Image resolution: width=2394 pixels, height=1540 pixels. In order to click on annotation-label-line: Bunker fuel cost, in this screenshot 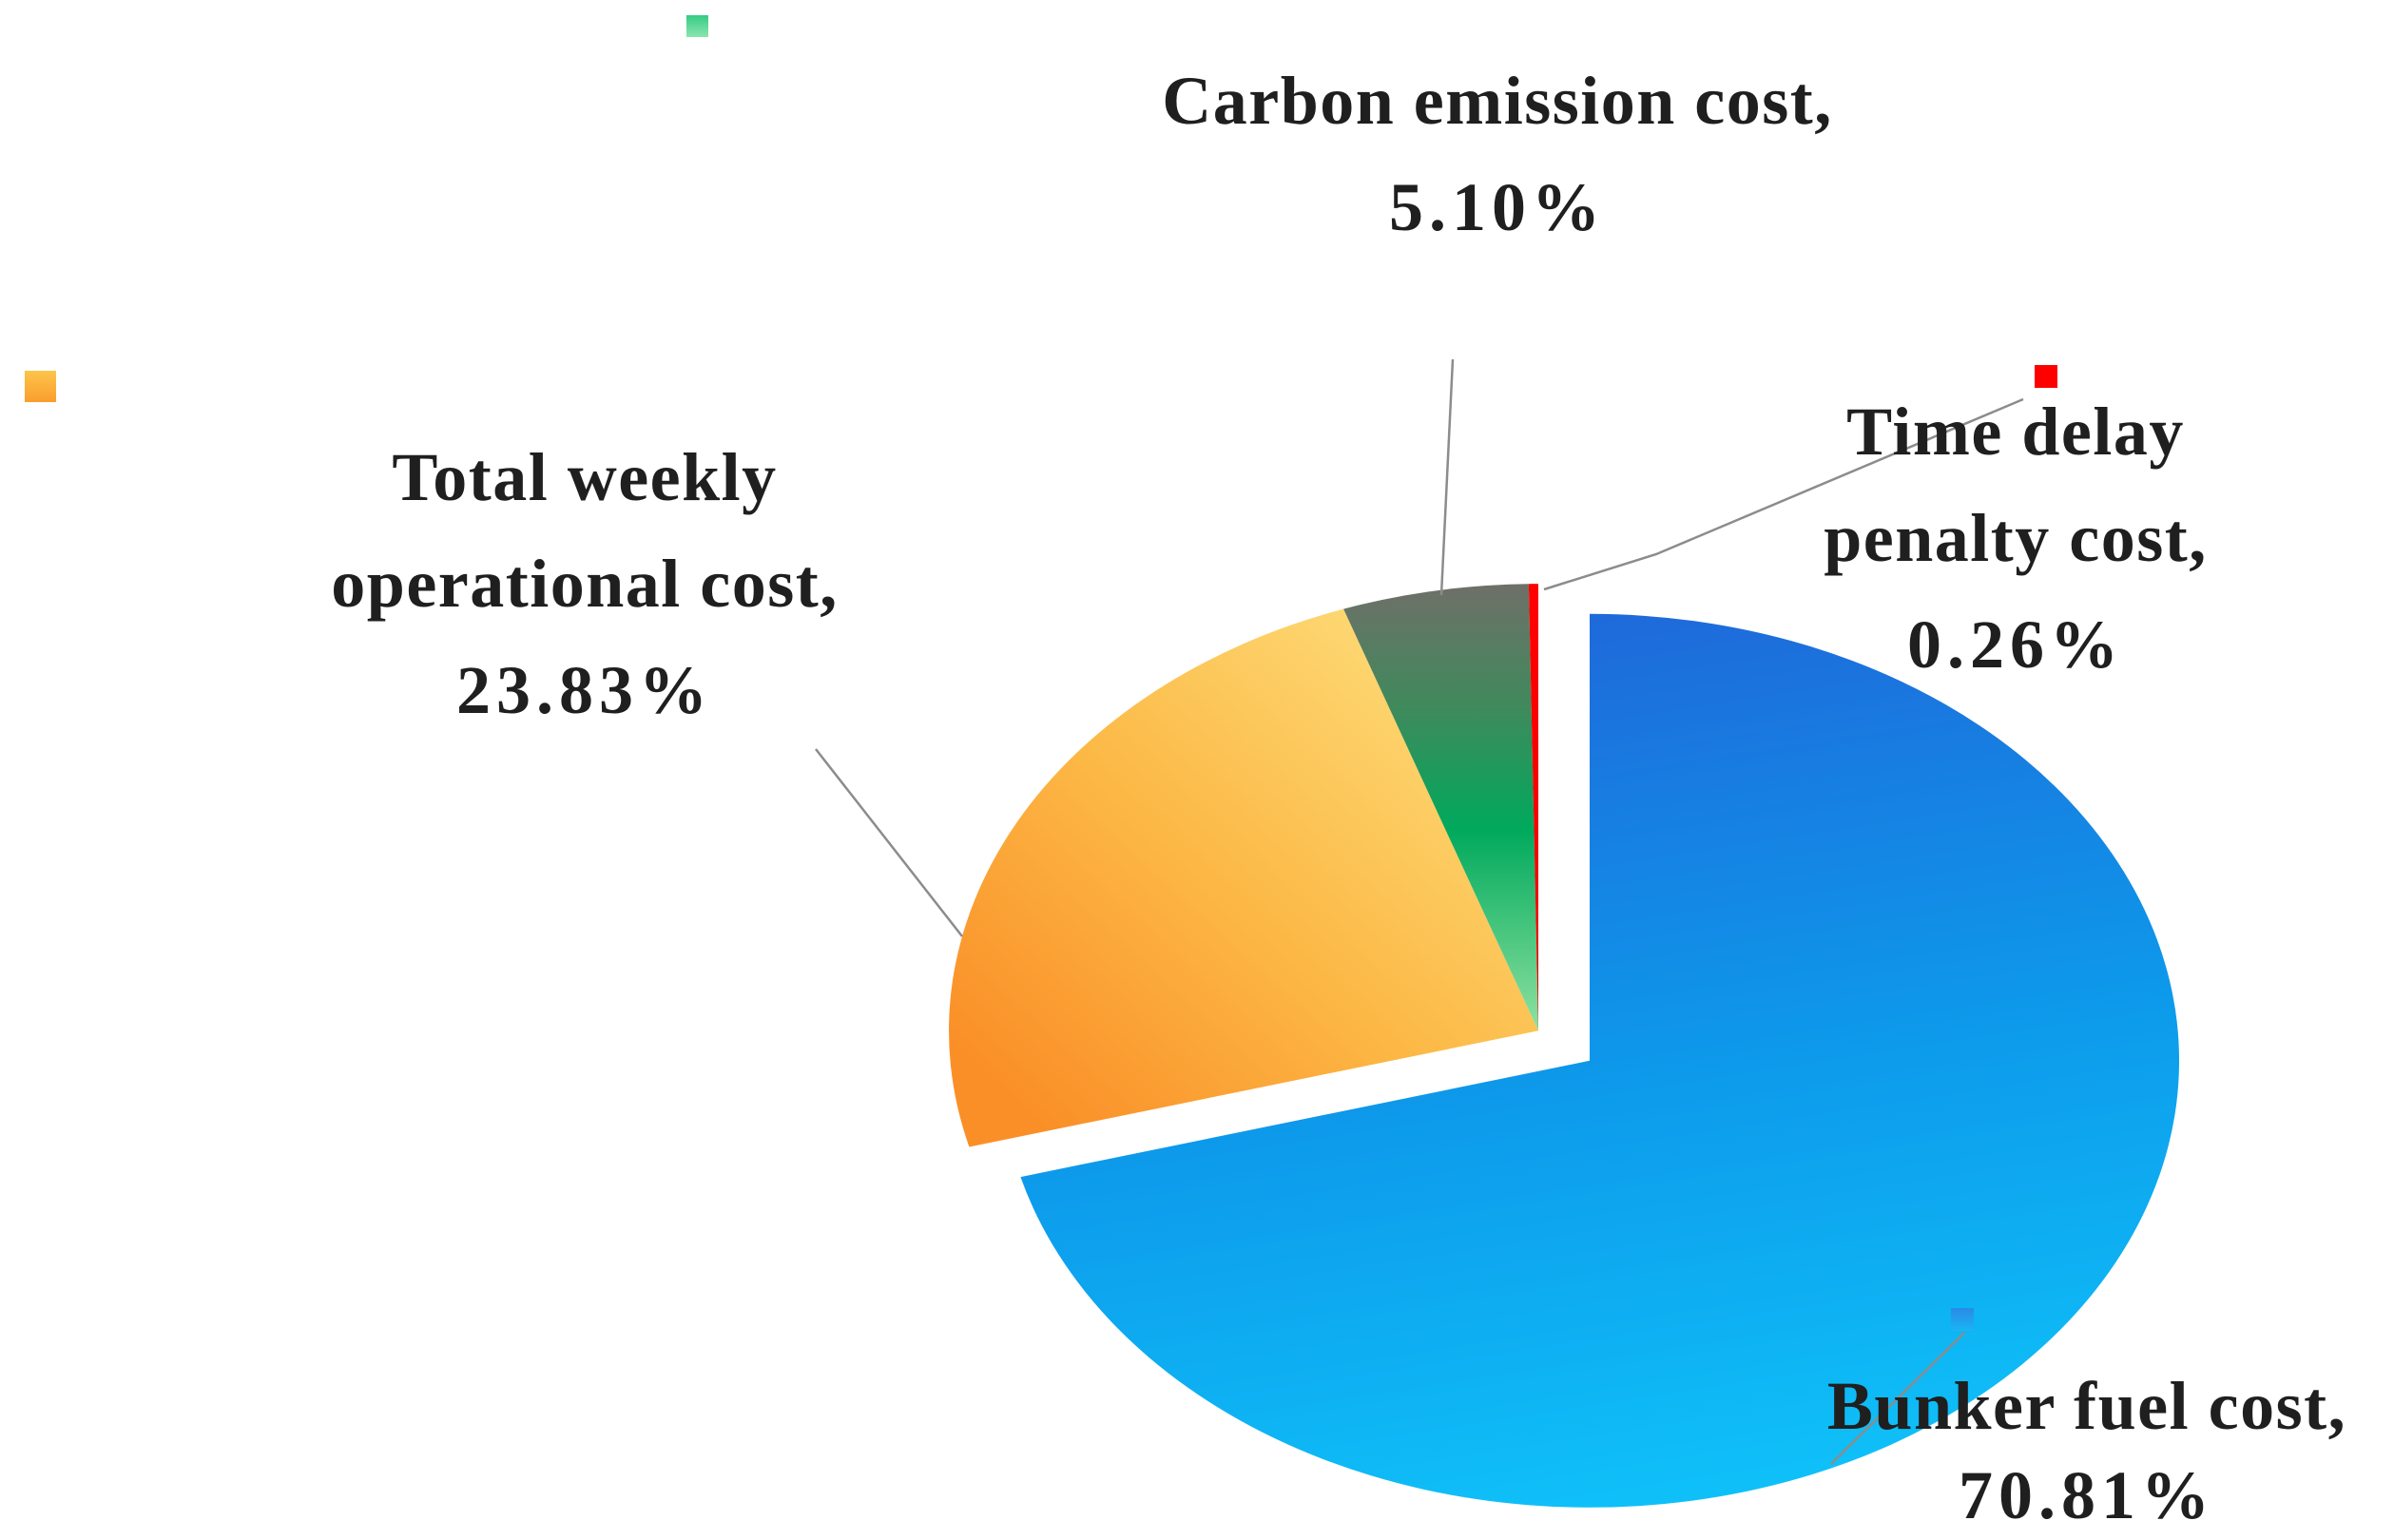, I will do `click(2087, 1406)`.